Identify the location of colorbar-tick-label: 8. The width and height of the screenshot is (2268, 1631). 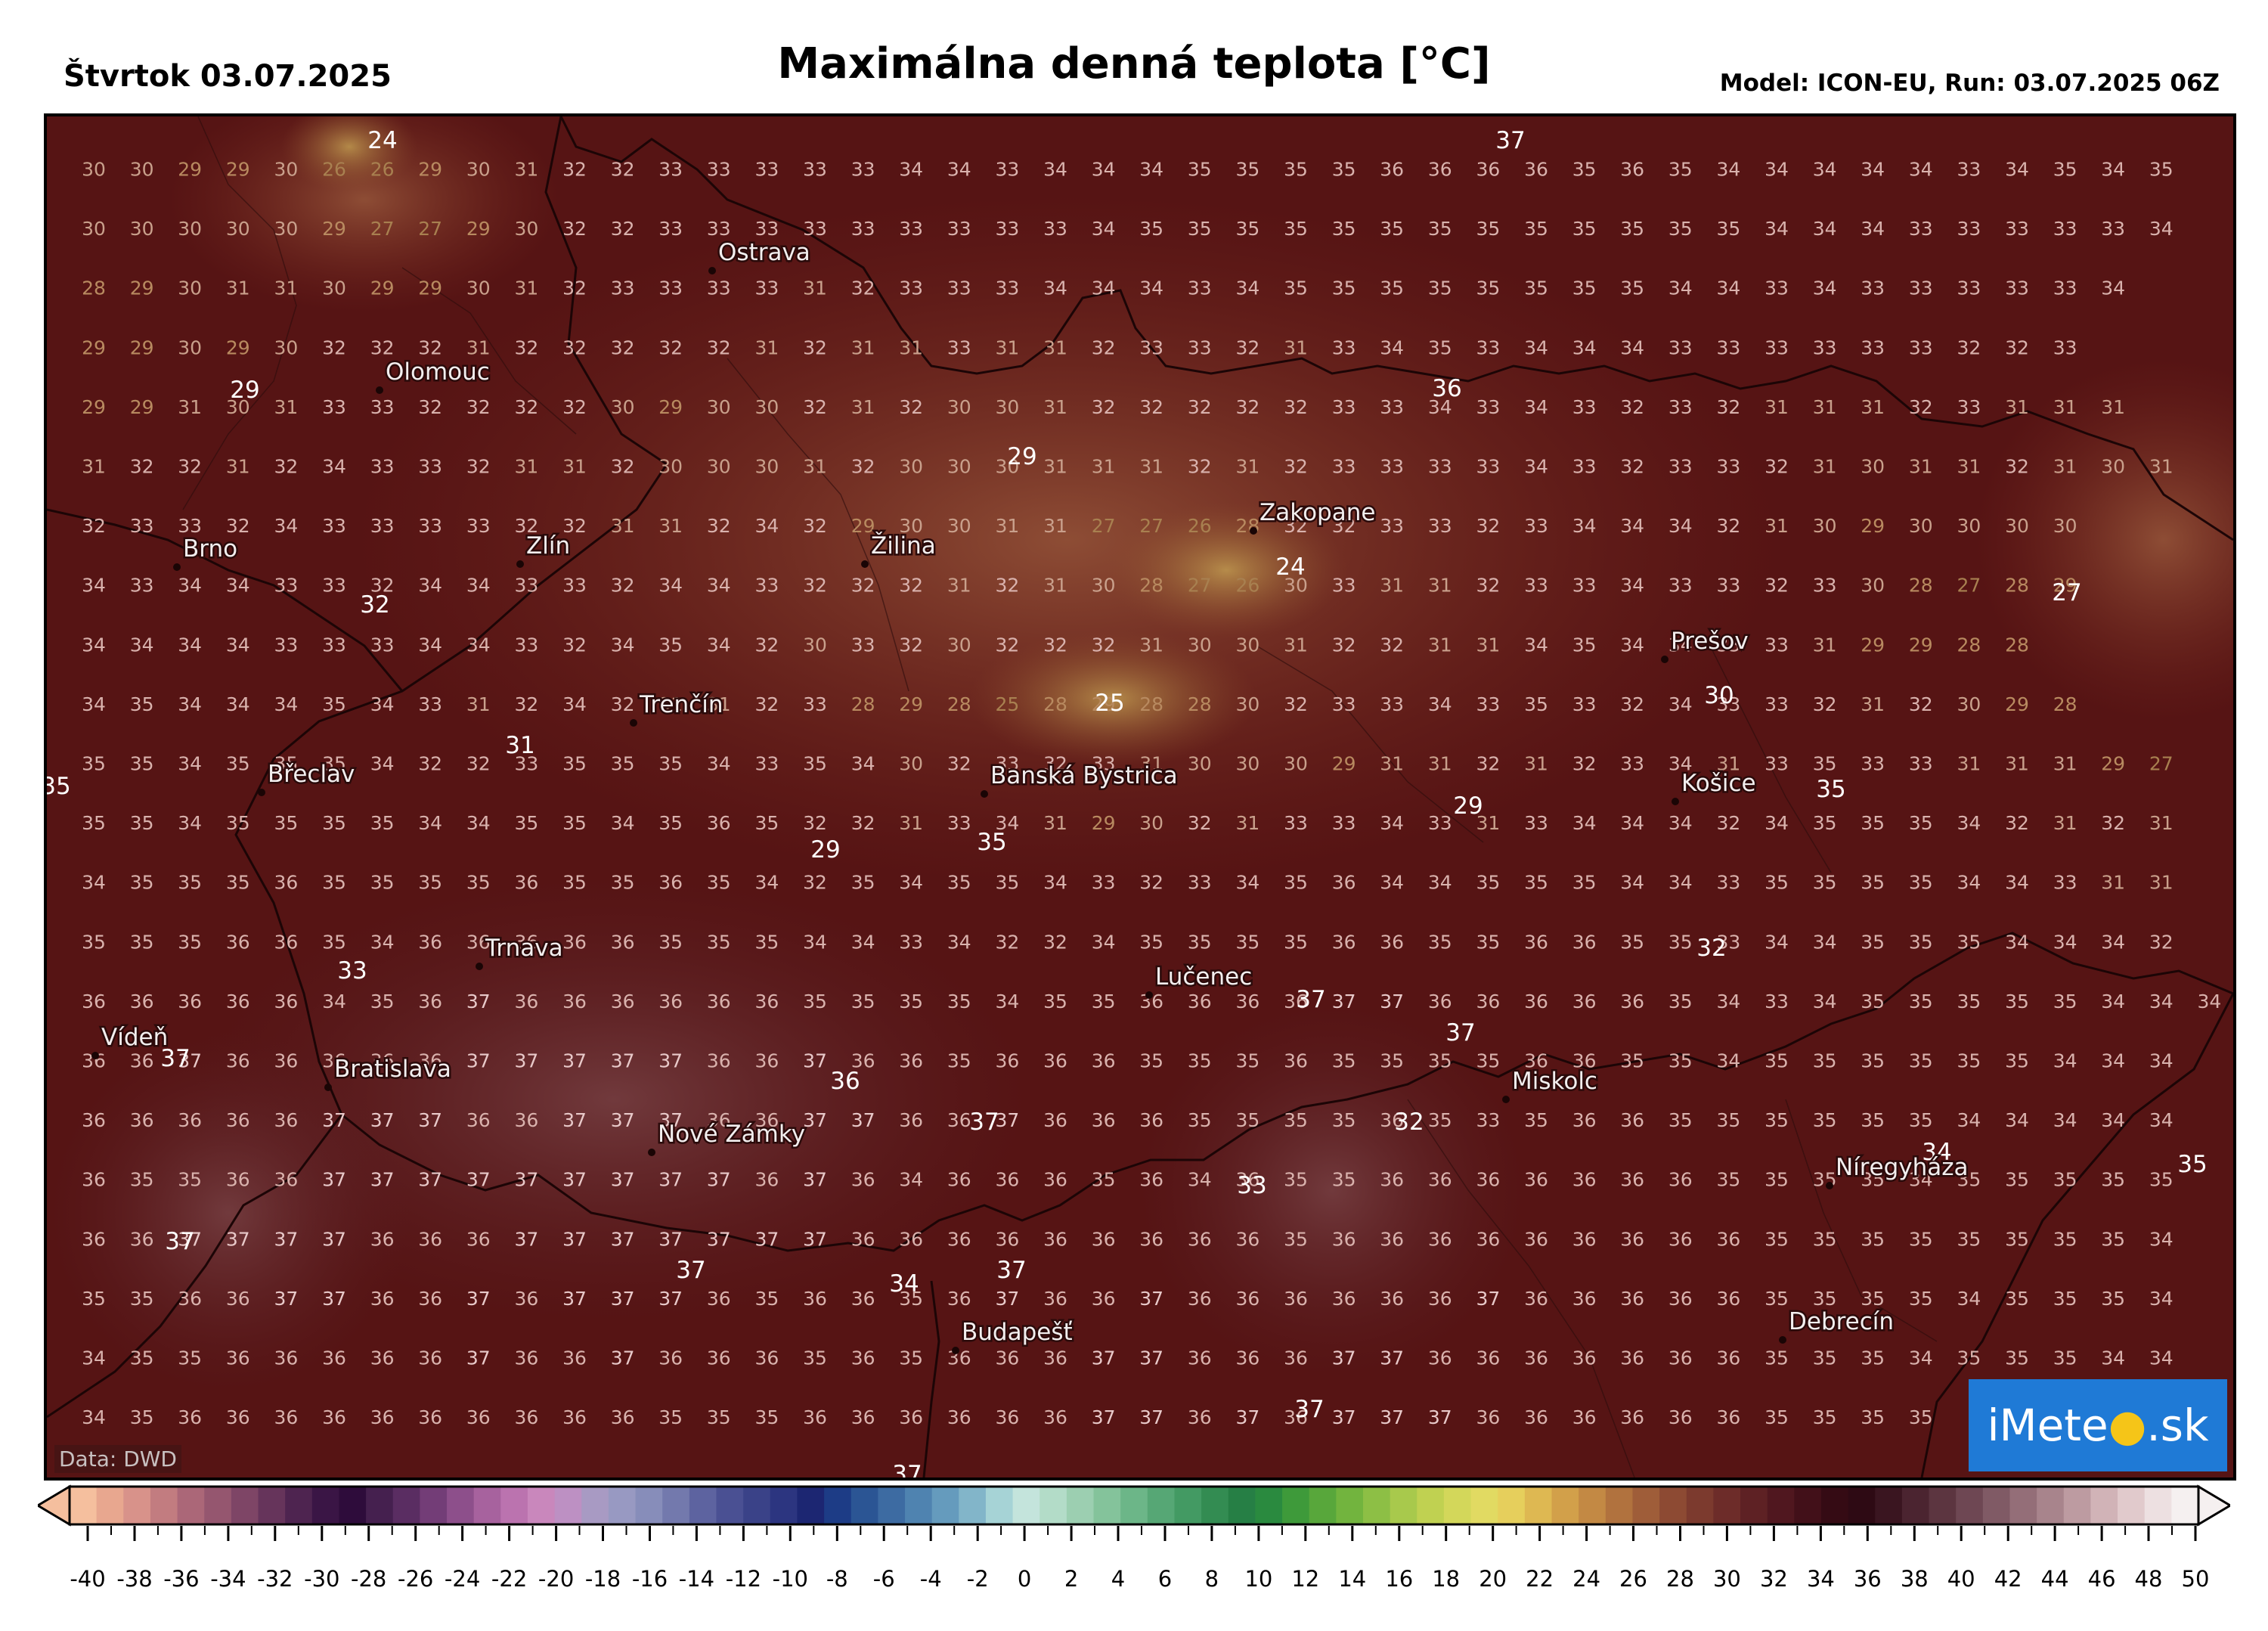
(1212, 1579).